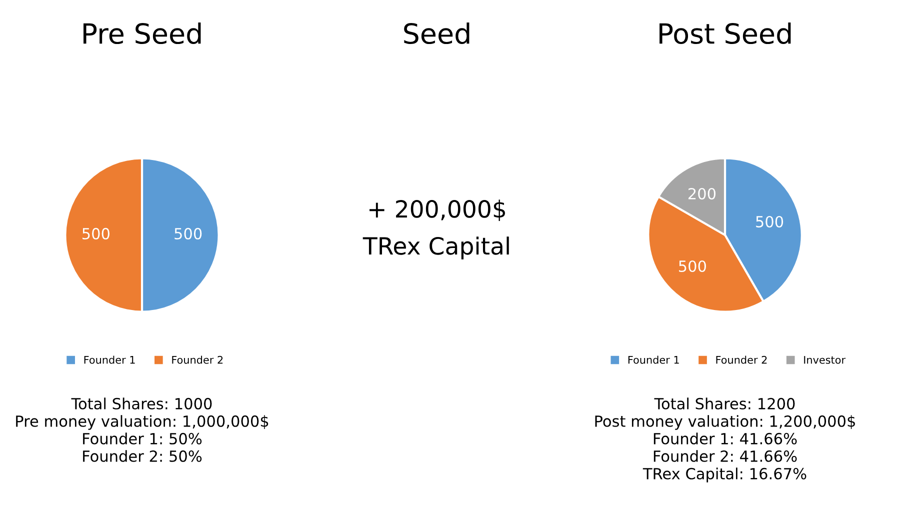 The width and height of the screenshot is (900, 508). Describe the element at coordinates (142, 438) in the screenshot. I see `text: Founder 1: 50%` at that location.